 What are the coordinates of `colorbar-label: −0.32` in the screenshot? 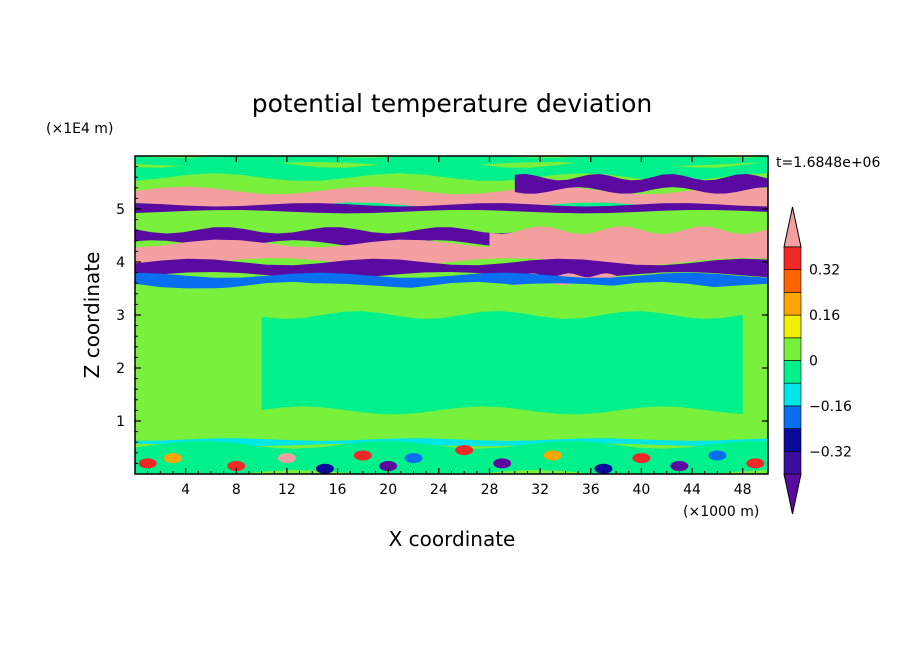 It's located at (830, 452).